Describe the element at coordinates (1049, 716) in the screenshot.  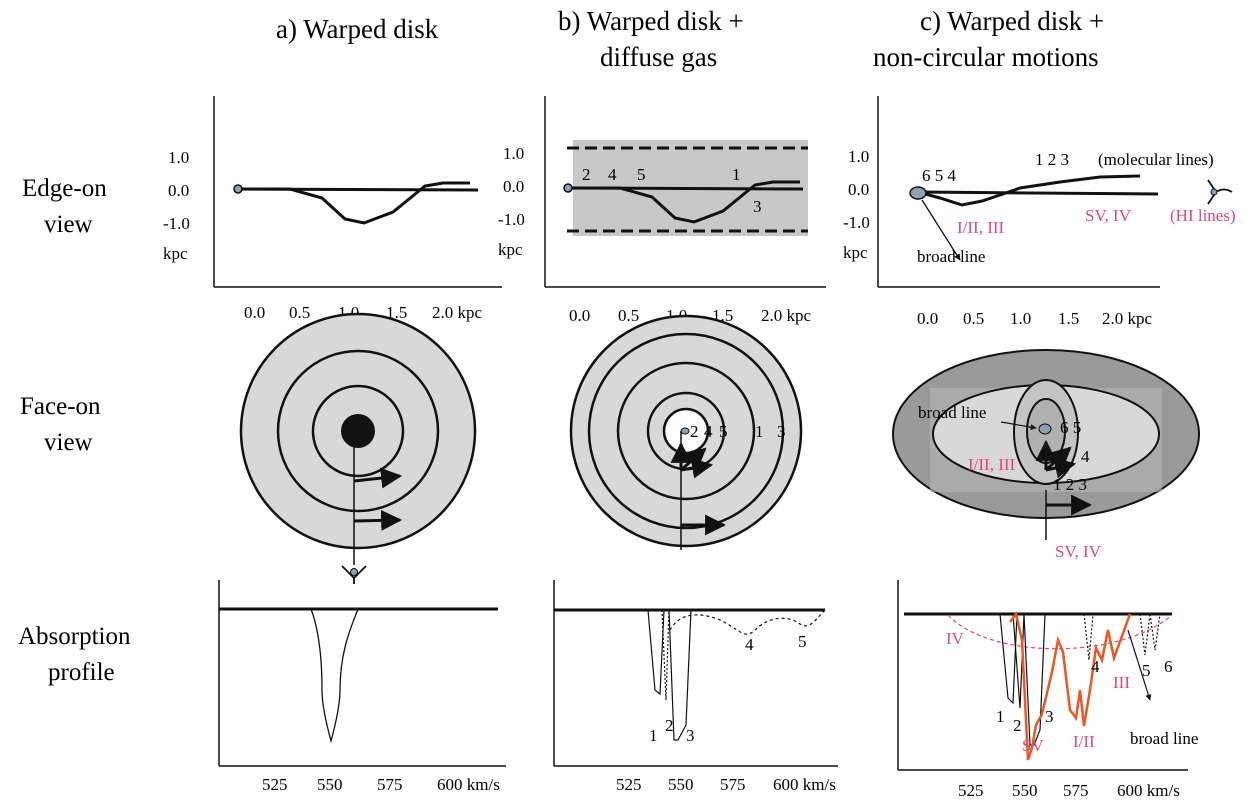
I see `c-abs-3: 3` at that location.